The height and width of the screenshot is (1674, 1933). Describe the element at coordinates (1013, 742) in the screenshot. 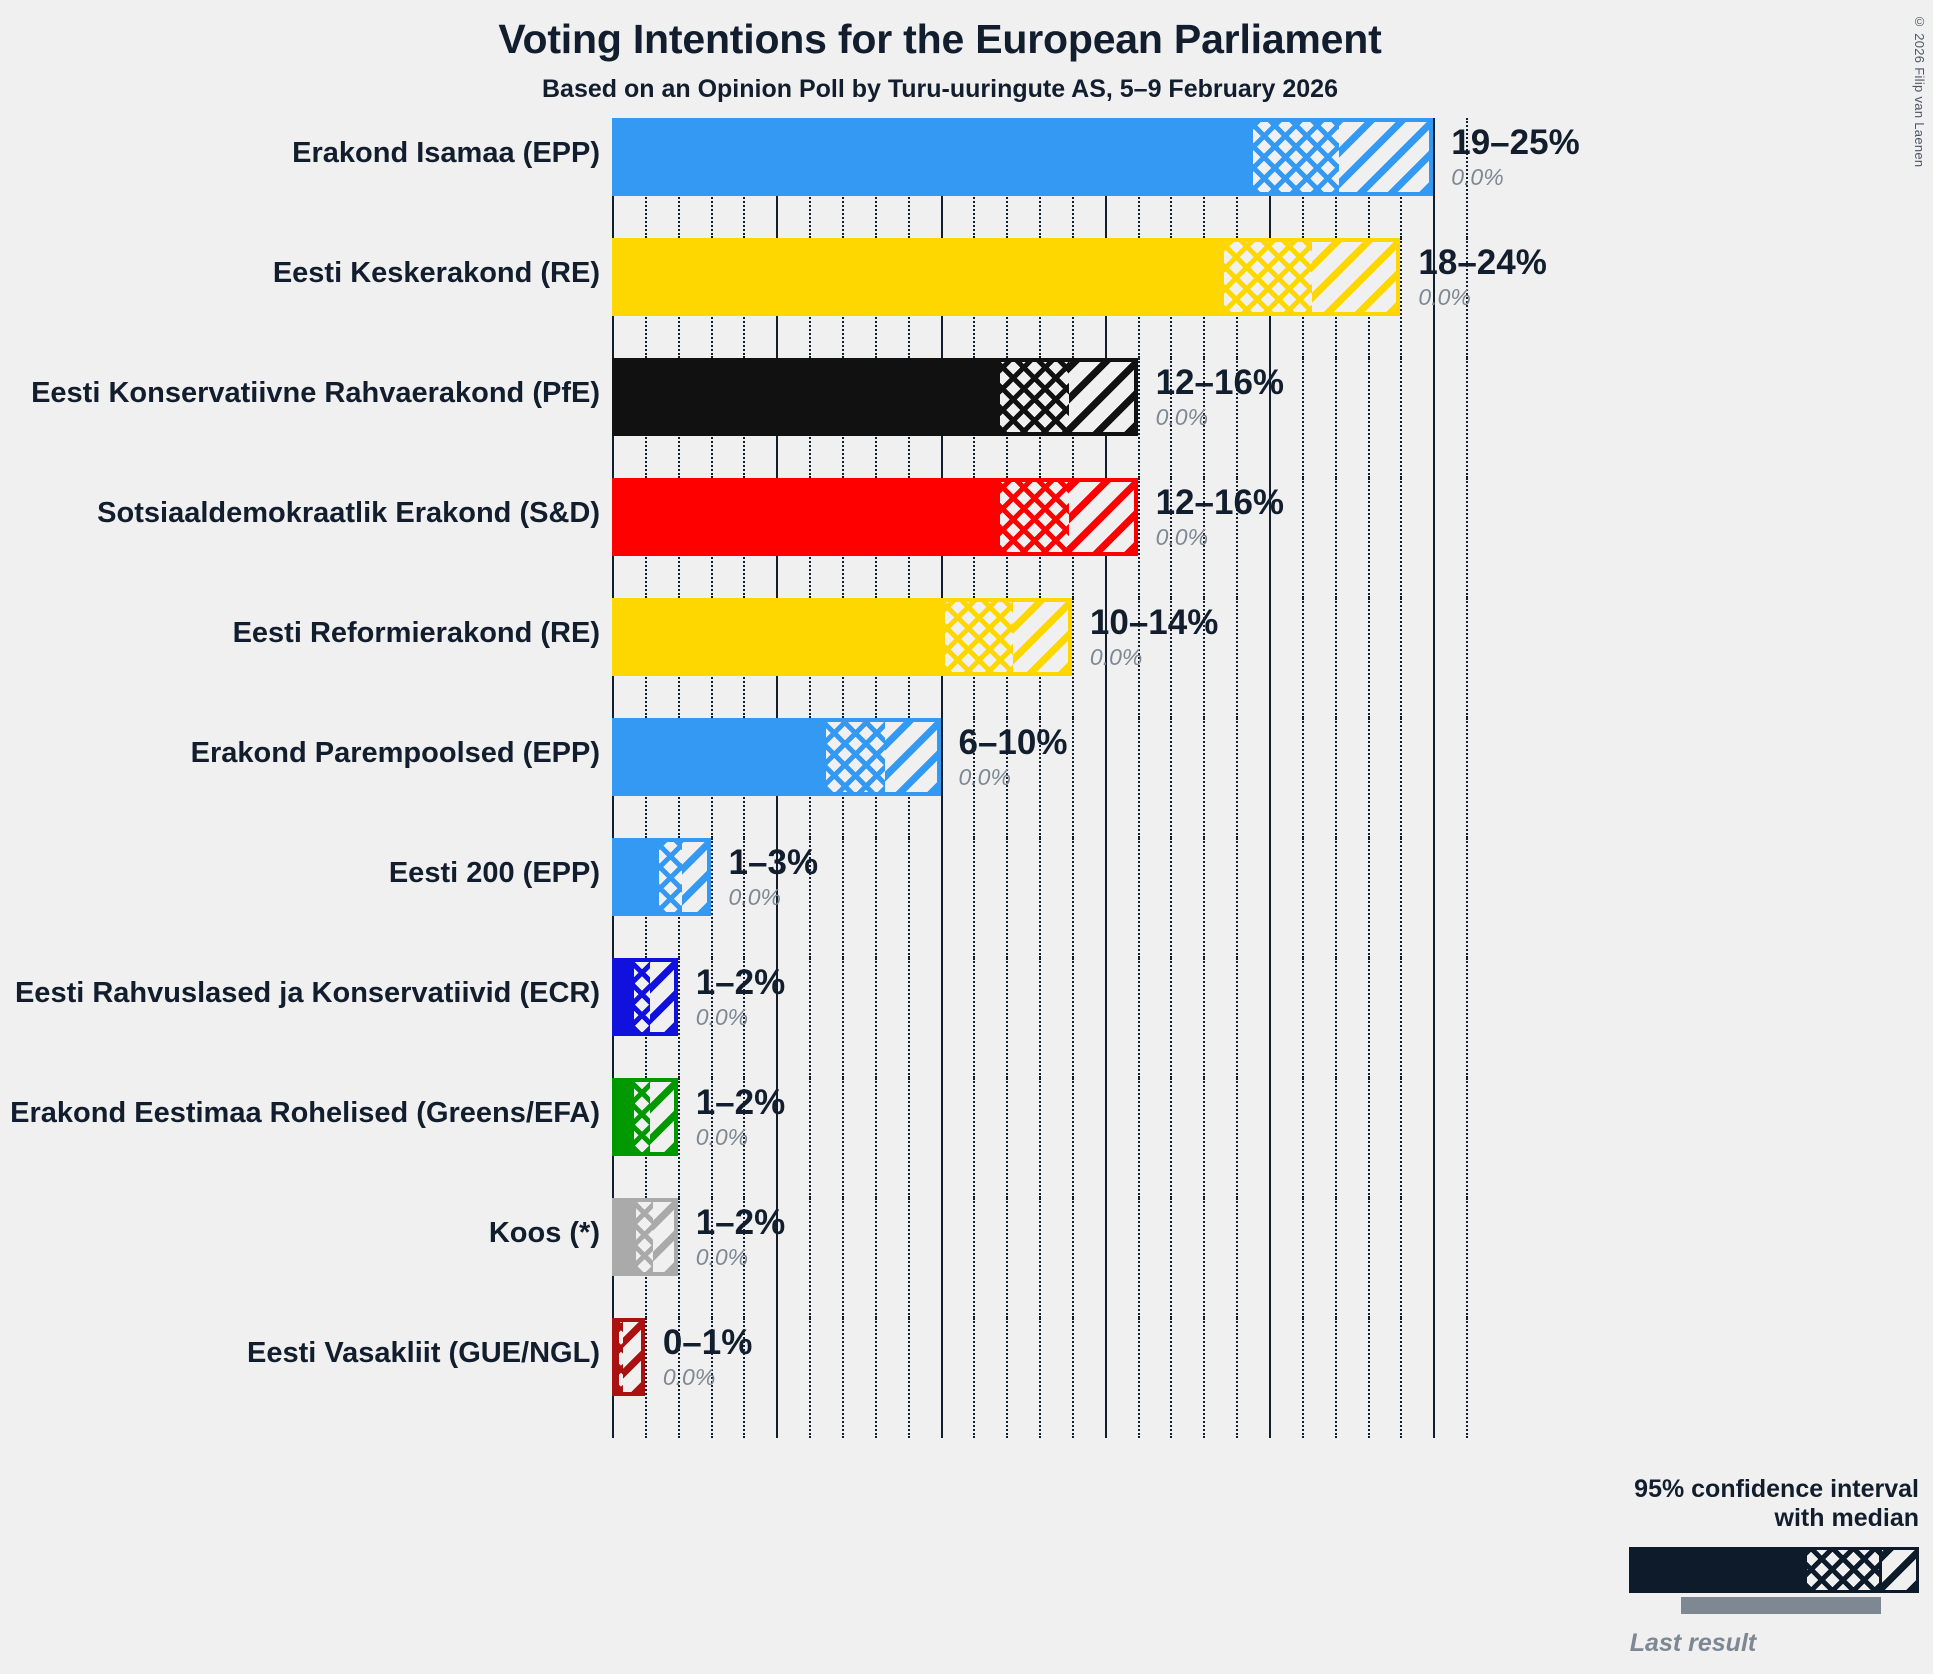

I see `value-range-label: 6–10%` at that location.